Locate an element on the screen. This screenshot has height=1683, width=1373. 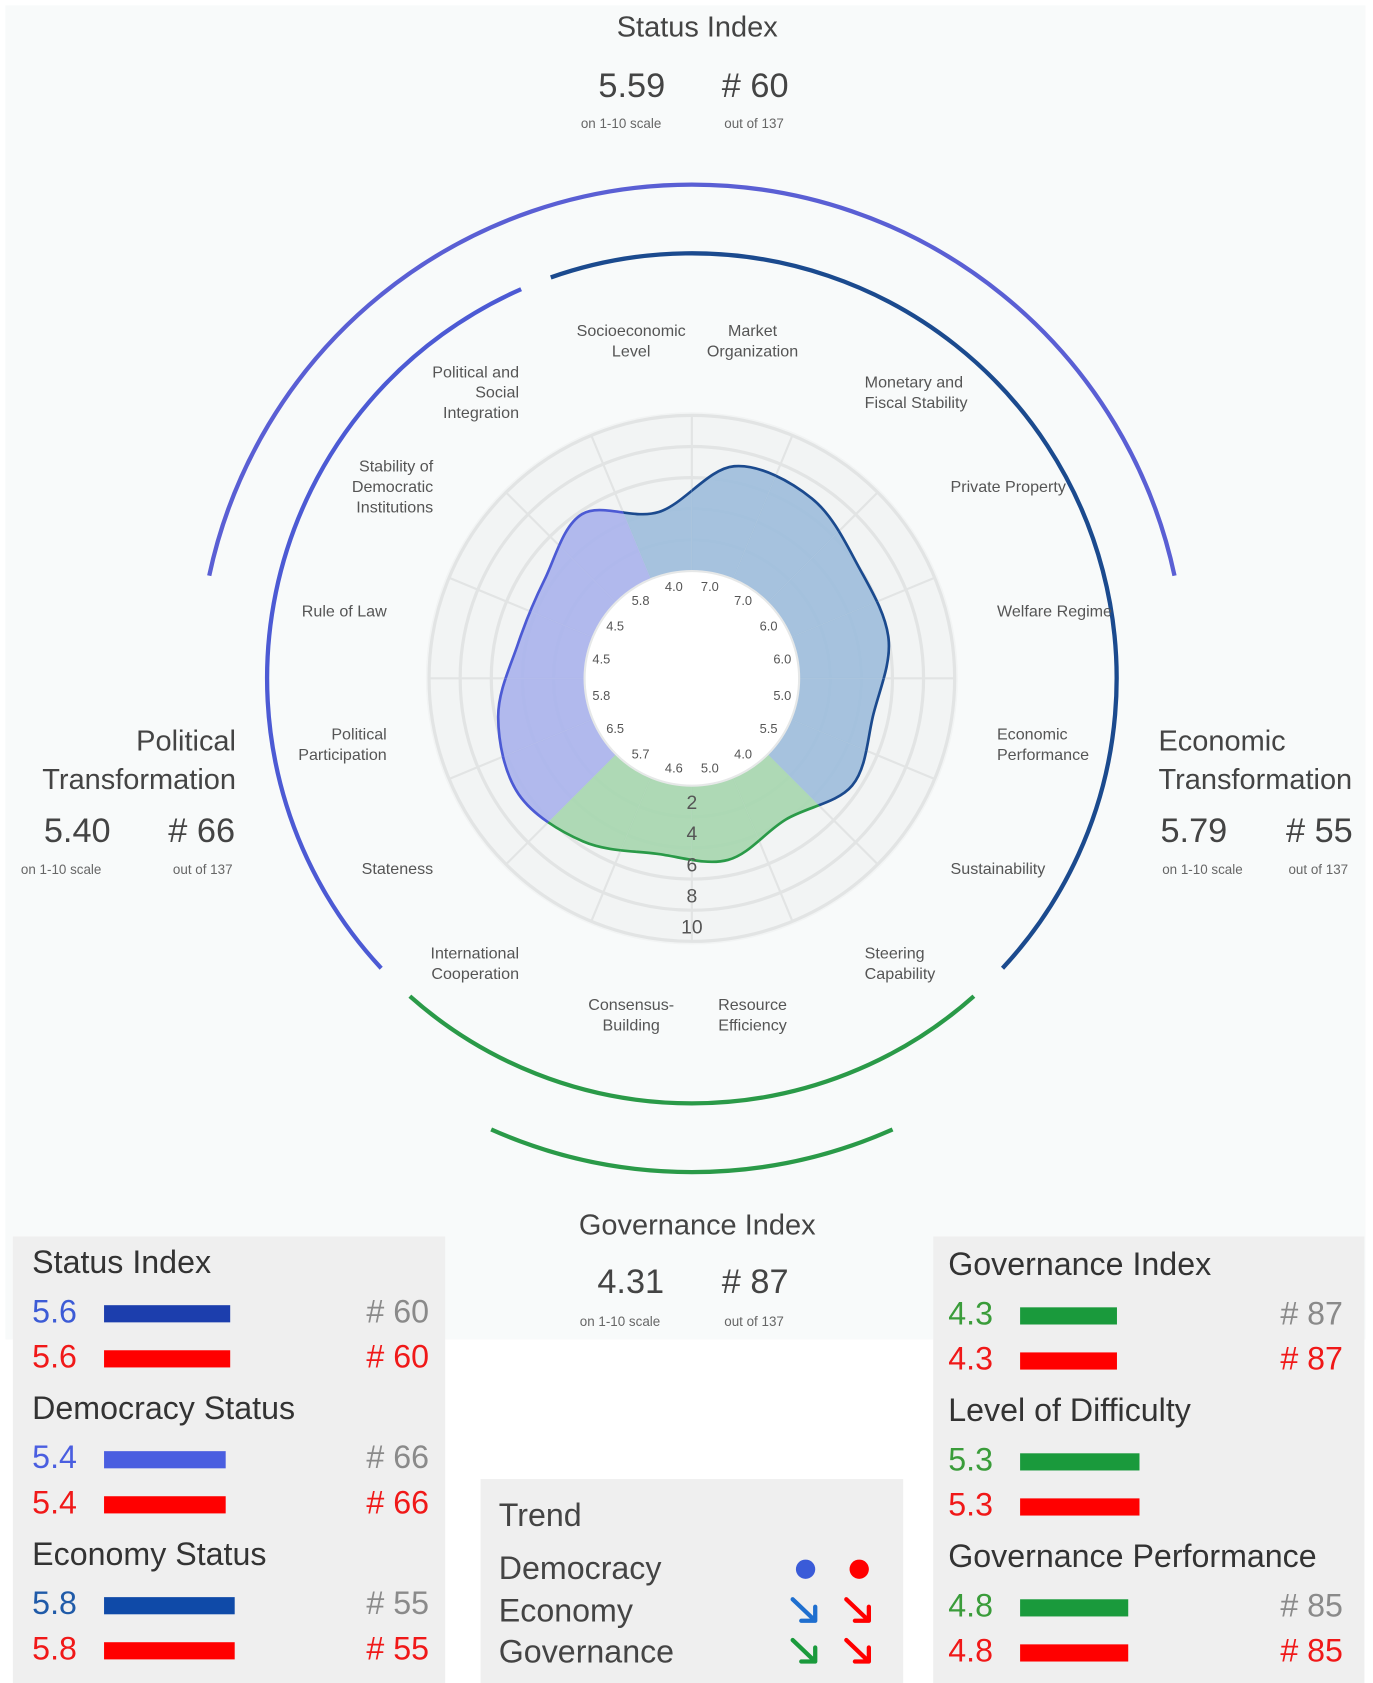
category-label: Political and Social Integration is located at coordinates (476, 393).